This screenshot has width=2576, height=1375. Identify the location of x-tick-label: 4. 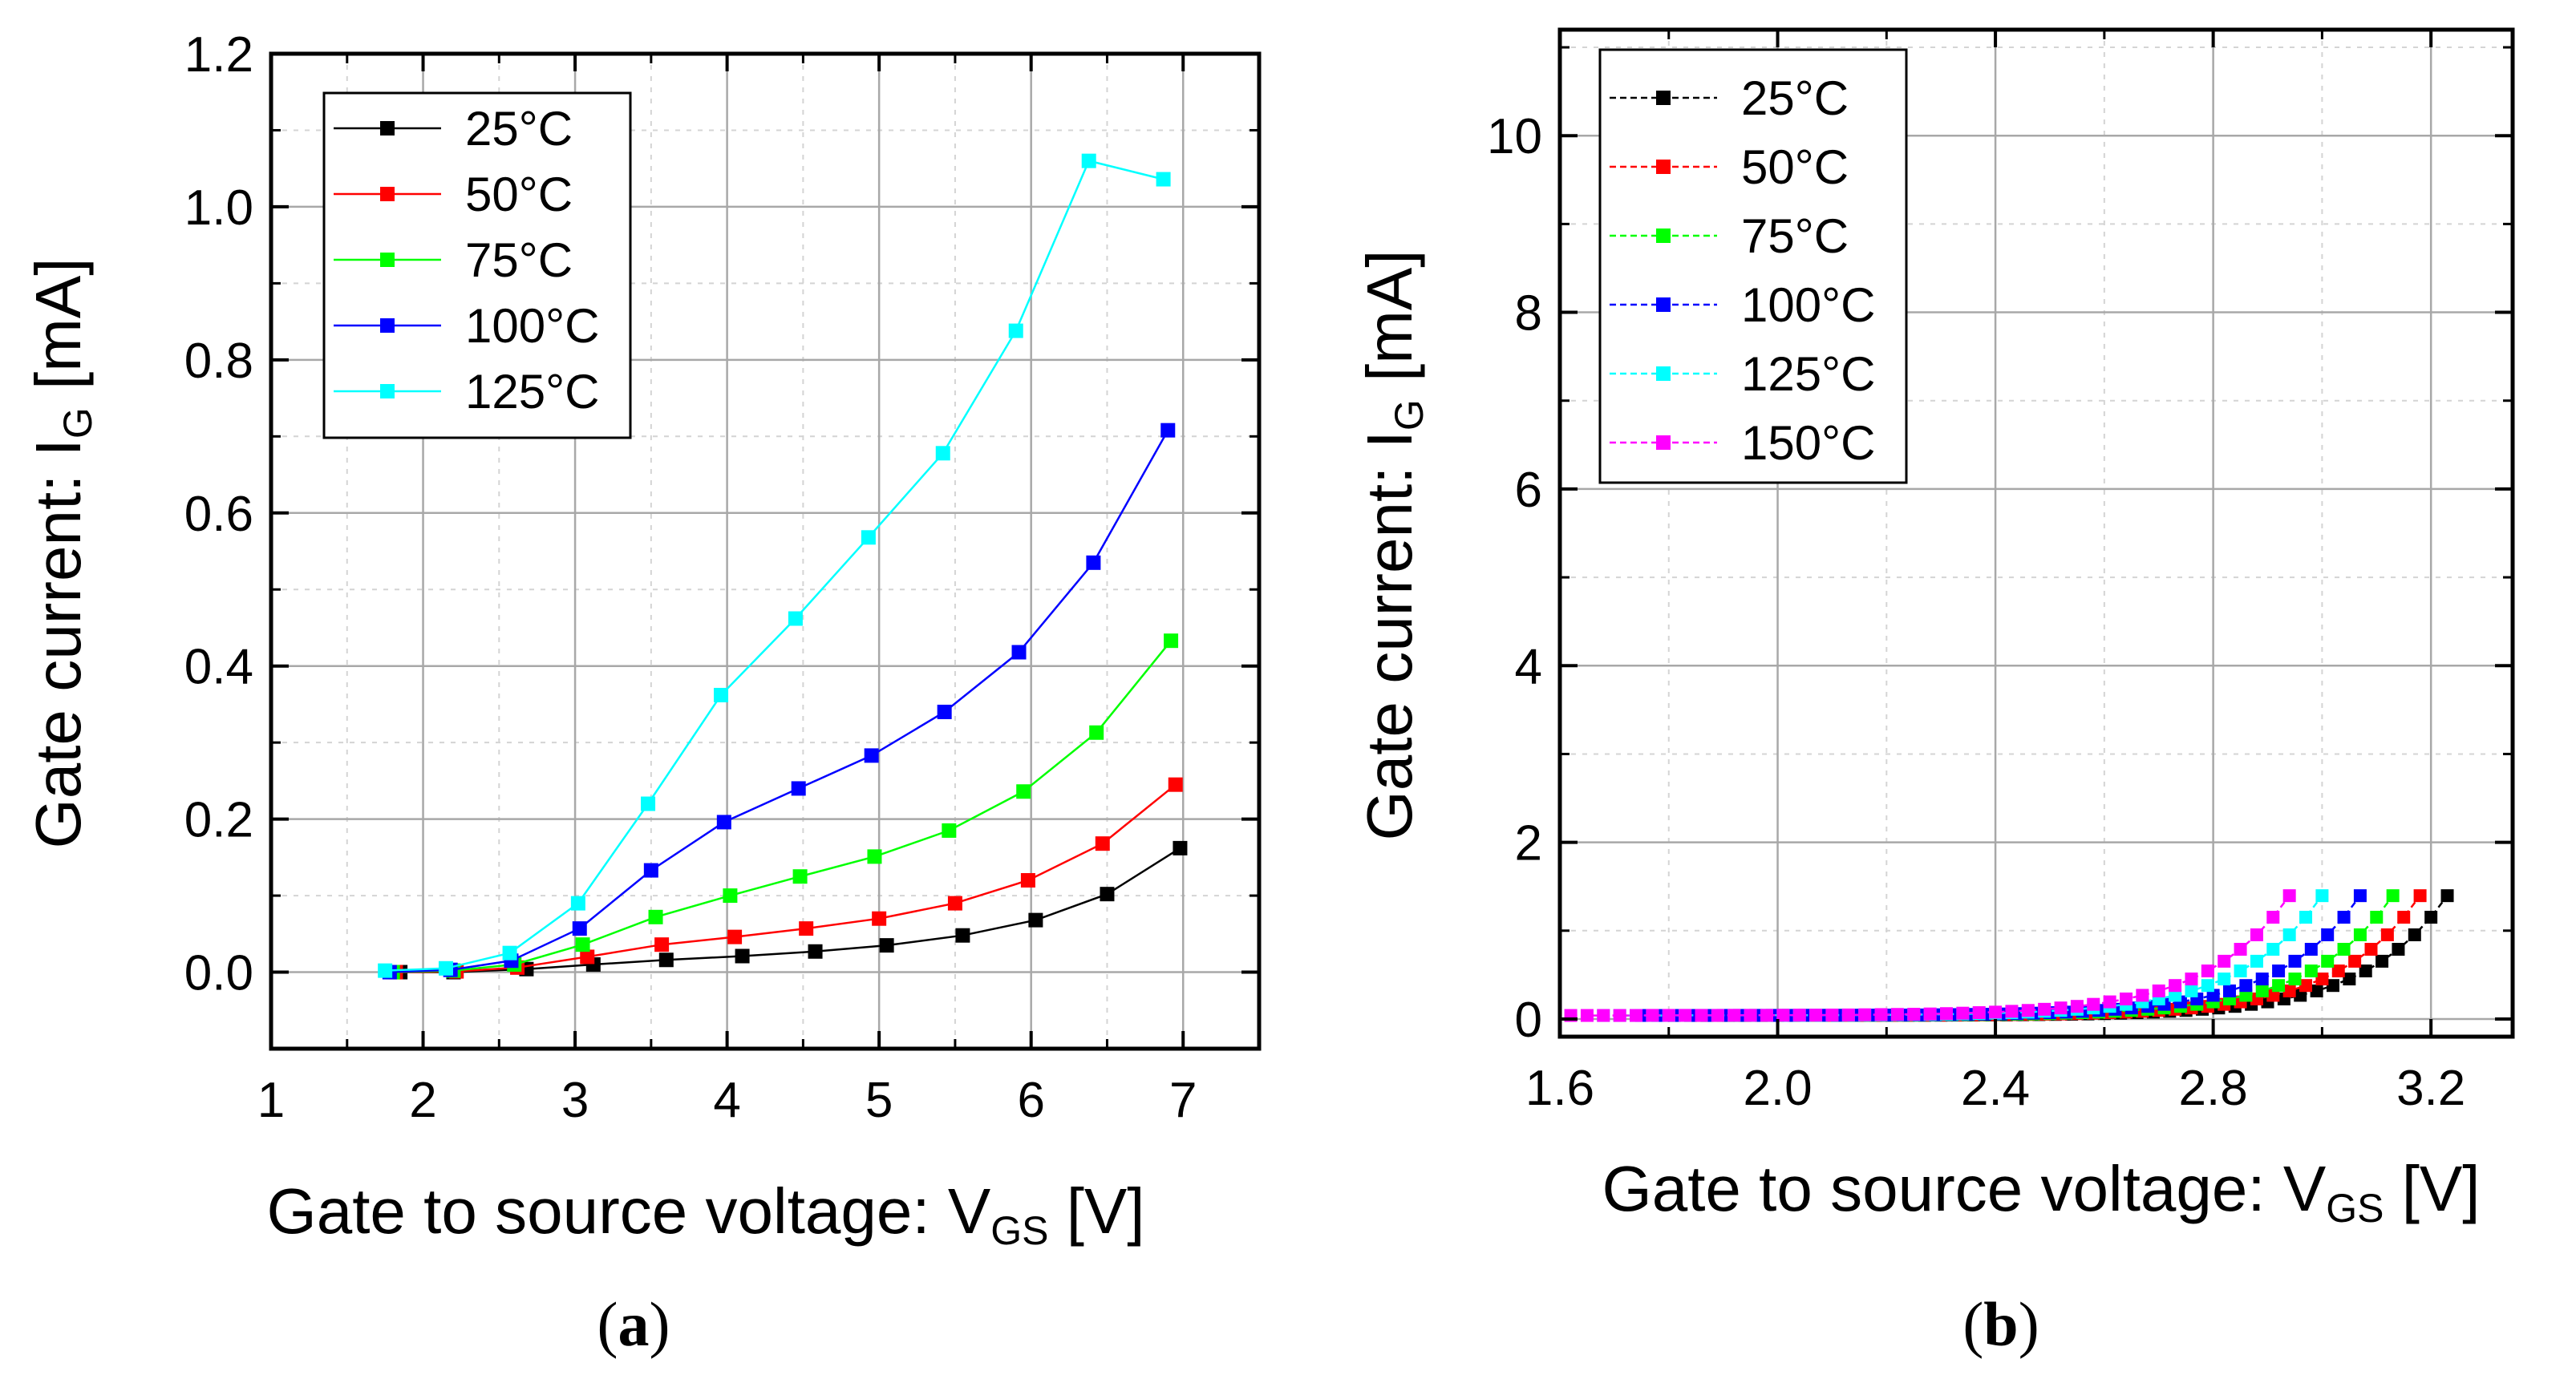
(726, 1100).